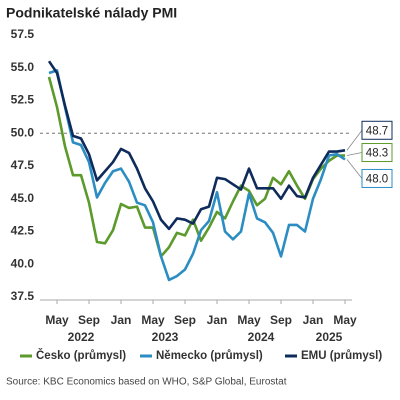 The image size is (400, 400). What do you see at coordinates (23, 296) in the screenshot?
I see `y-tick-label: 37.5` at bounding box center [23, 296].